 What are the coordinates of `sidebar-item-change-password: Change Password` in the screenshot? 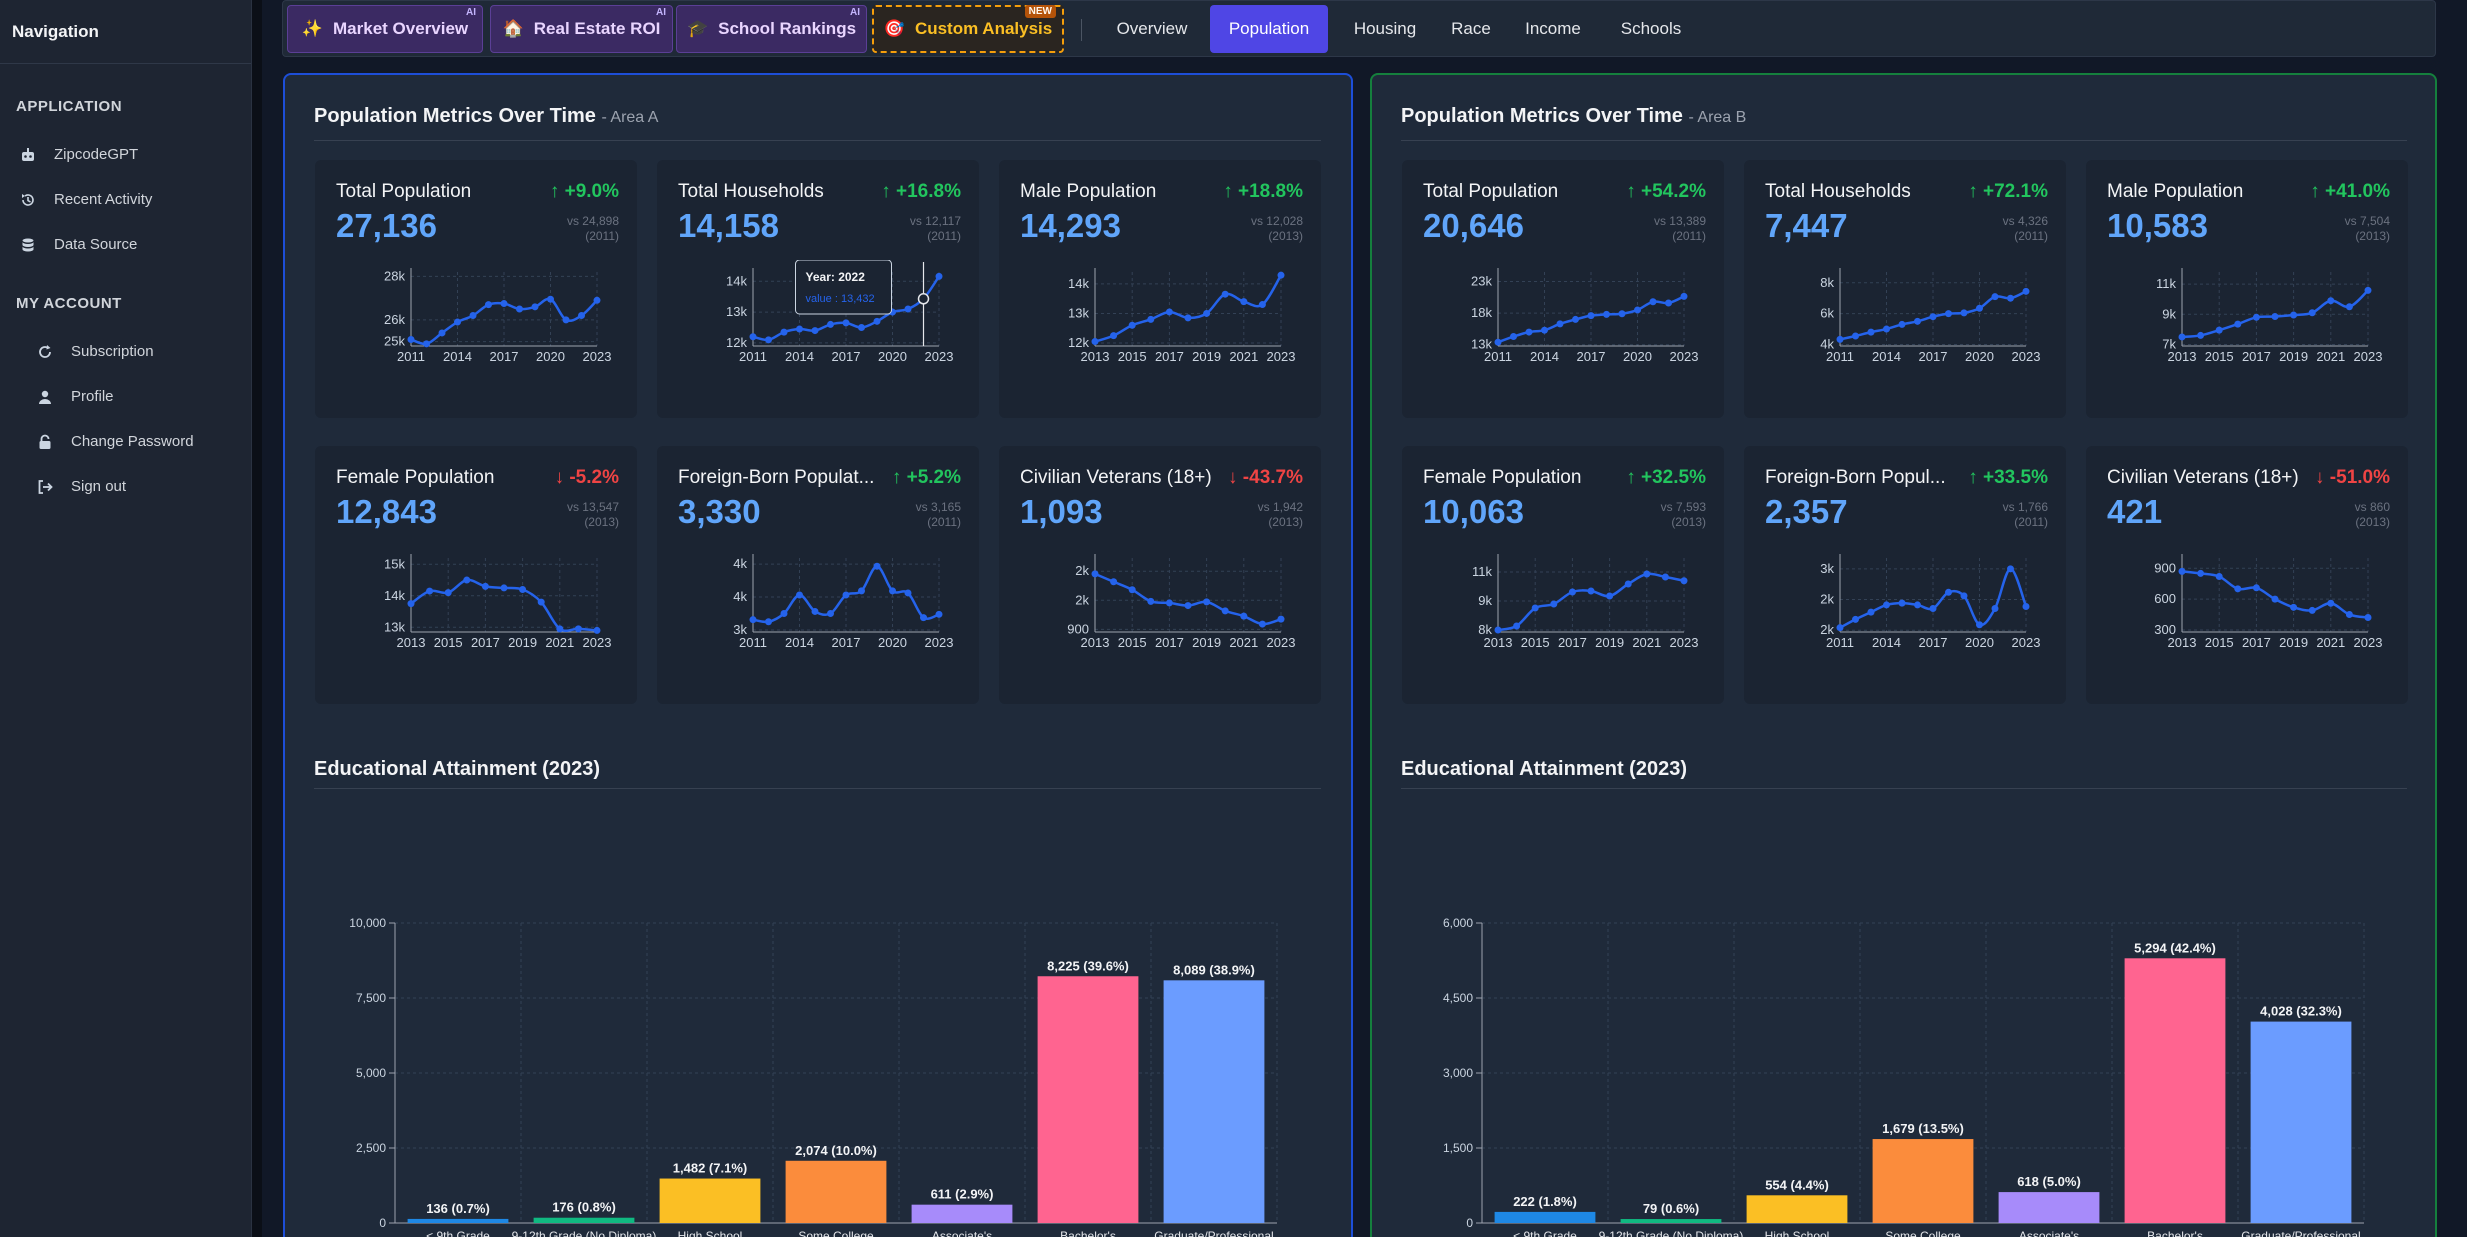 It's located at (115, 441).